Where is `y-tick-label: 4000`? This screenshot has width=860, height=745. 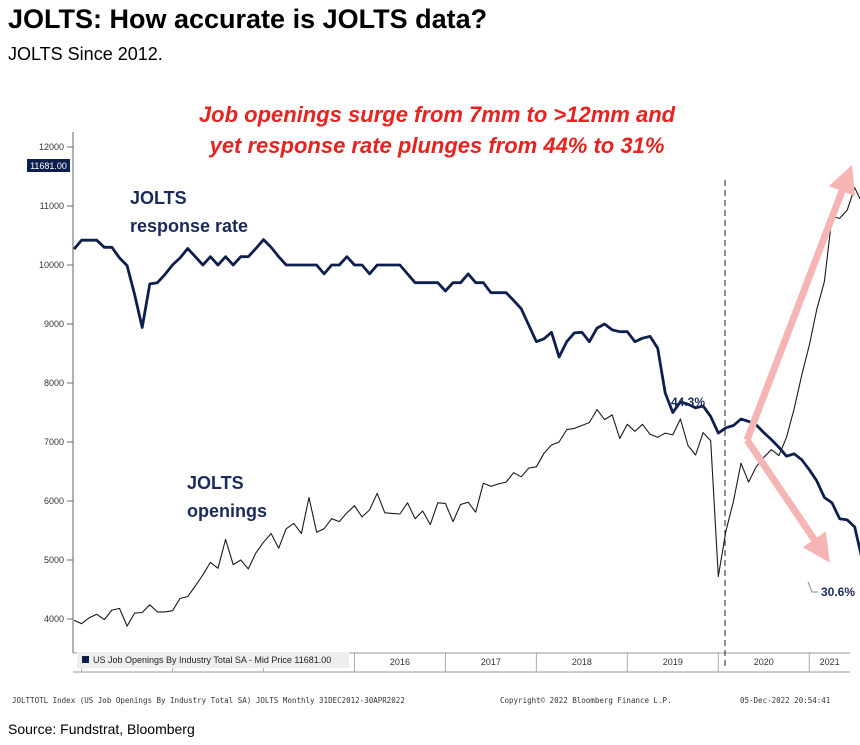
y-tick-label: 4000 is located at coordinates (54, 619).